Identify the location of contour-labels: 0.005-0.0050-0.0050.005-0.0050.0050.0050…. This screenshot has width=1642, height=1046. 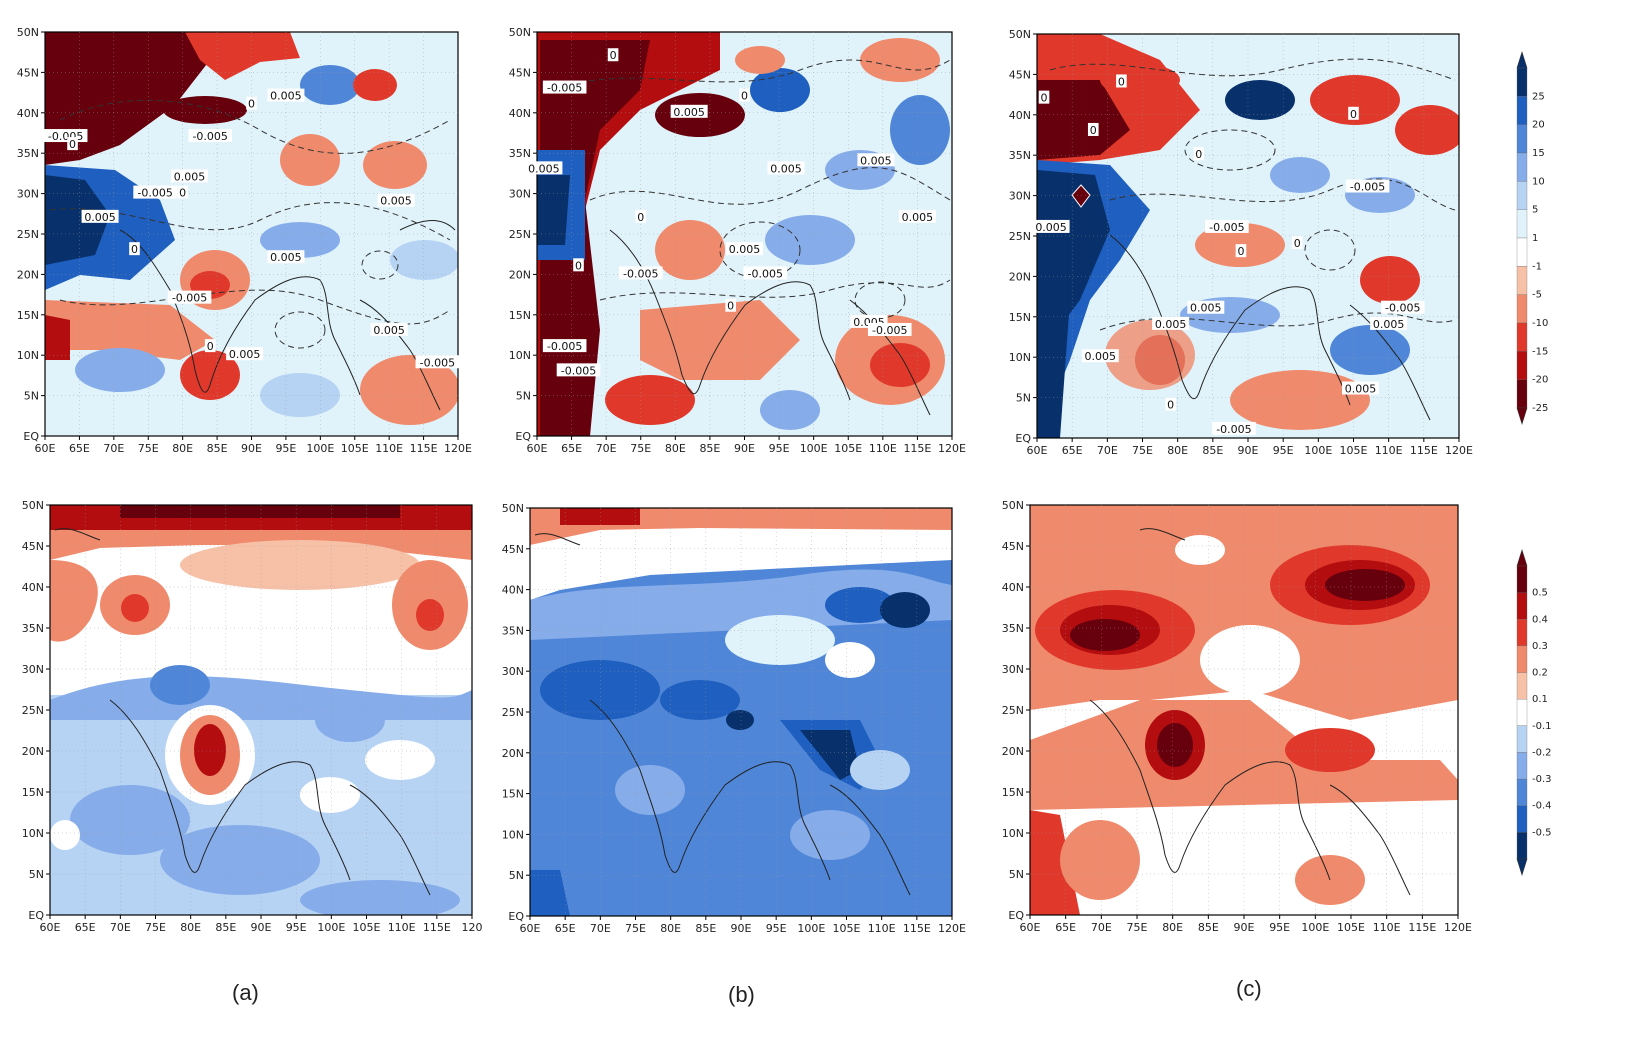
(251, 228).